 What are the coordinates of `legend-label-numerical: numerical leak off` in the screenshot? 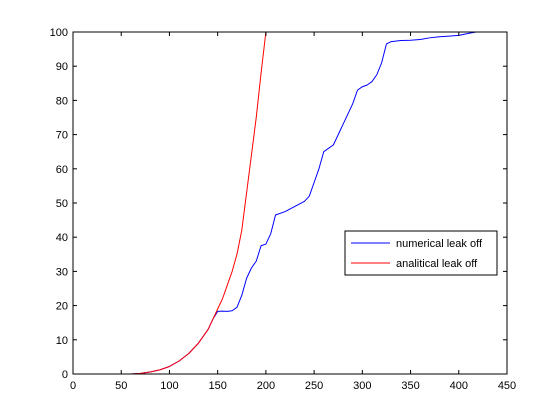 It's located at (439, 244).